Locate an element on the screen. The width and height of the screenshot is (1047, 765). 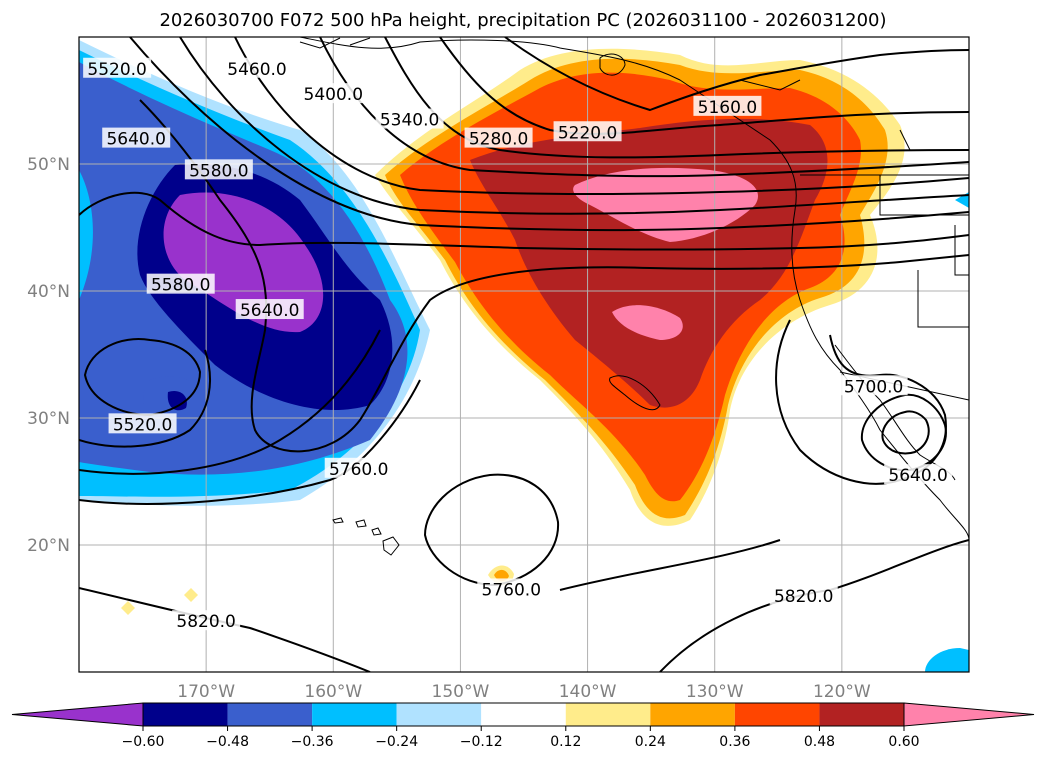
longitude-labels: 170°W 160°W 150°W 140°W 130°W 120°W is located at coordinates (524, 692).